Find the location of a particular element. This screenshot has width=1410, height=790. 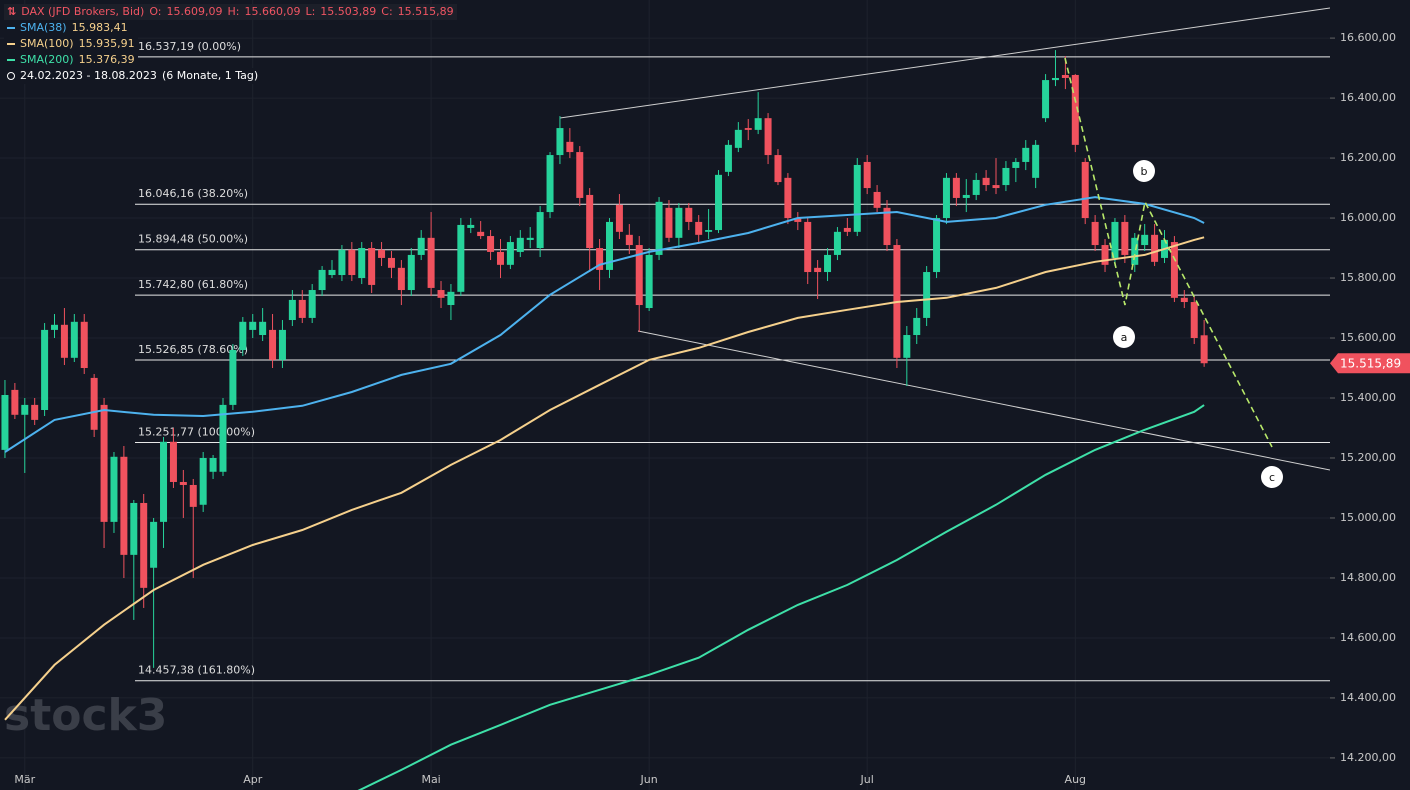

range-note: (6 Monate, 1 Tag) is located at coordinates (210, 75).